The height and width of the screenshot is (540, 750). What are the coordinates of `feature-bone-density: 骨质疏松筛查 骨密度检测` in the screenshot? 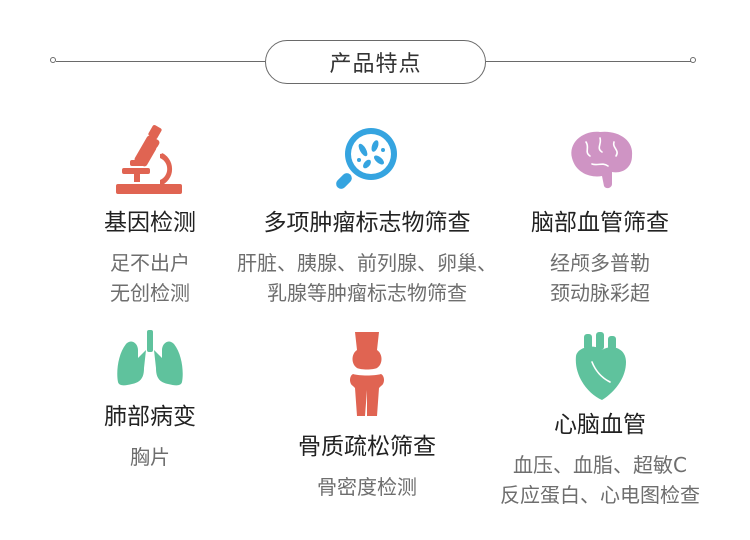 It's located at (367, 416).